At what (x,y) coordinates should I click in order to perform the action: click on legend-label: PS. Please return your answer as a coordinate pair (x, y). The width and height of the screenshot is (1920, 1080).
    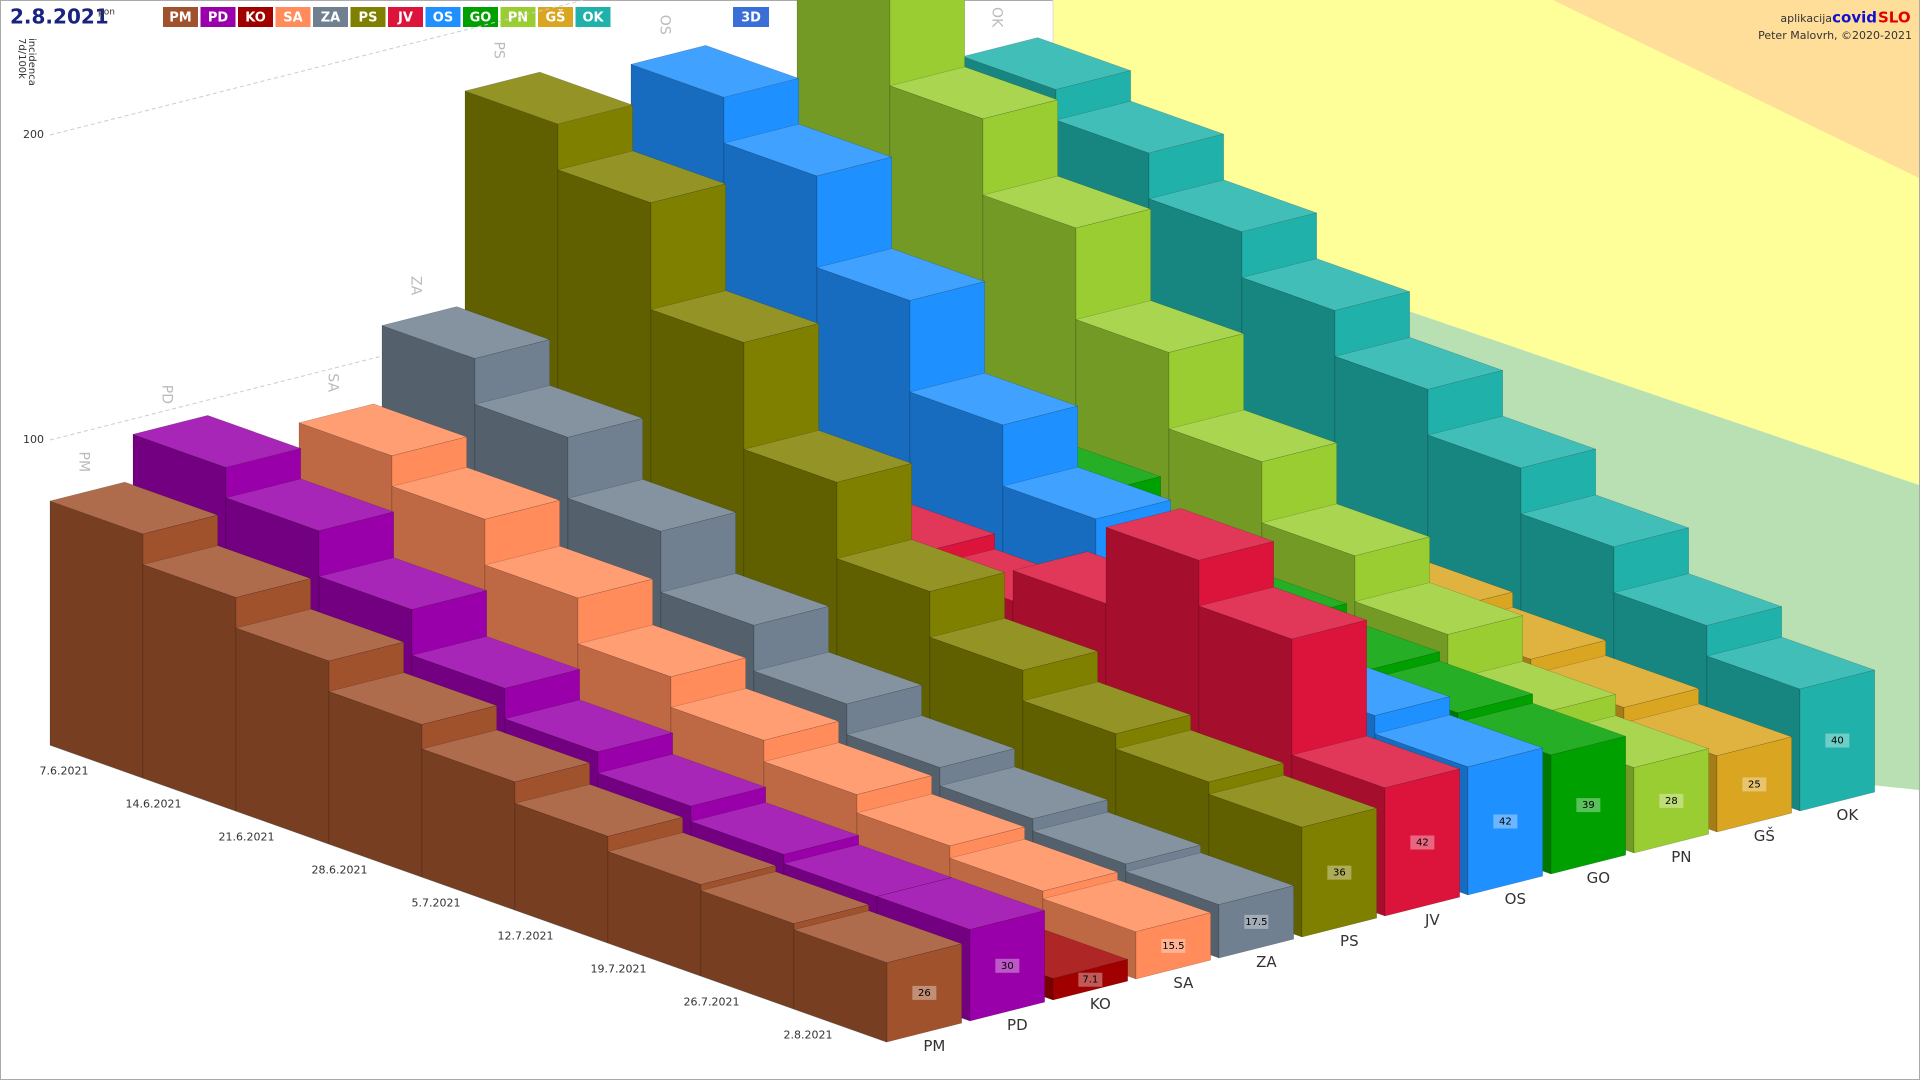
    Looking at the image, I should click on (368, 18).